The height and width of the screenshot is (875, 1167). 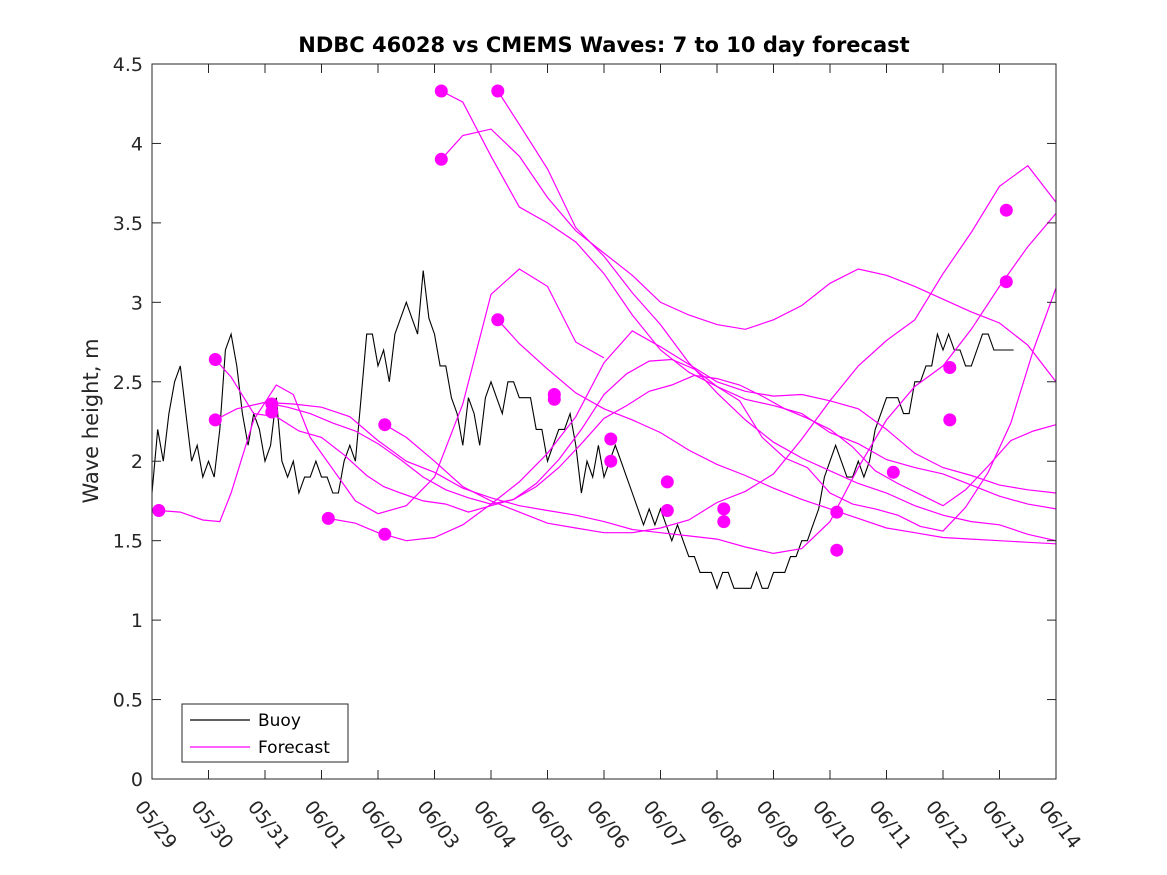 I want to click on y-axis-label: Wave height, m, so click(x=91, y=420).